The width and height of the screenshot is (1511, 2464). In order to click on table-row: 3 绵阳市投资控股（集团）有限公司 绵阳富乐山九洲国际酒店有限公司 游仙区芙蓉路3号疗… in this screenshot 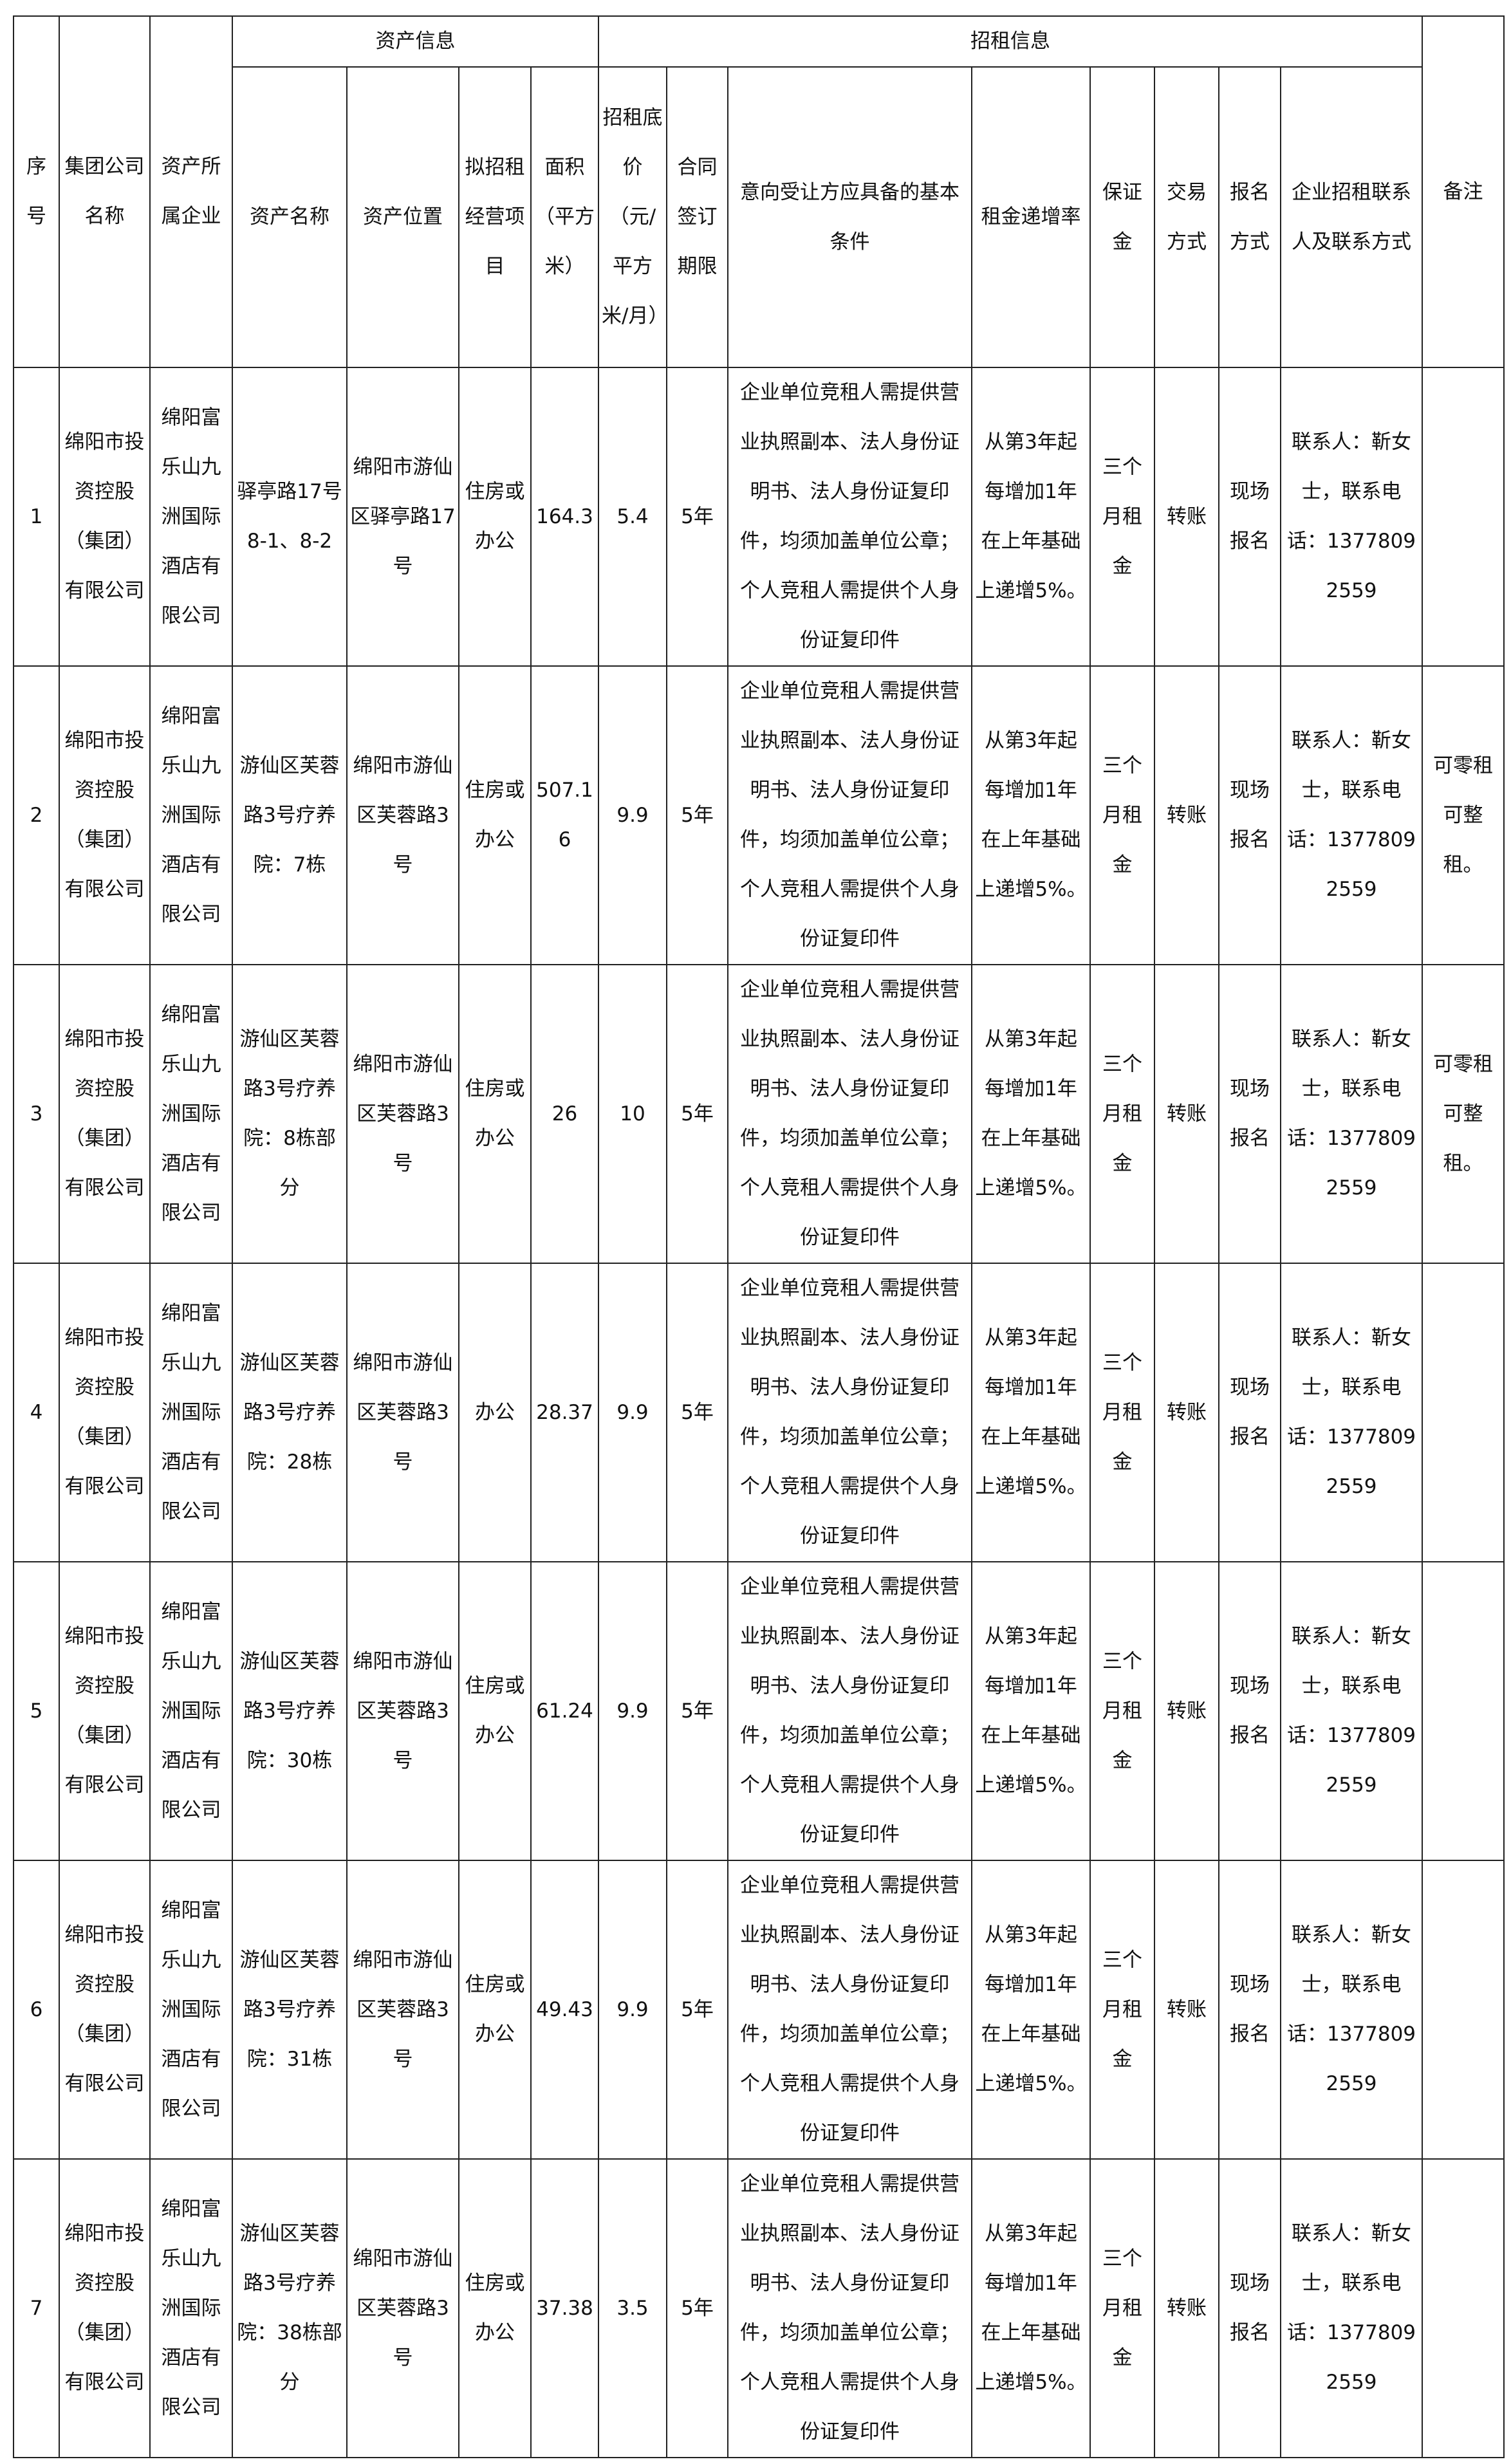, I will do `click(759, 1114)`.